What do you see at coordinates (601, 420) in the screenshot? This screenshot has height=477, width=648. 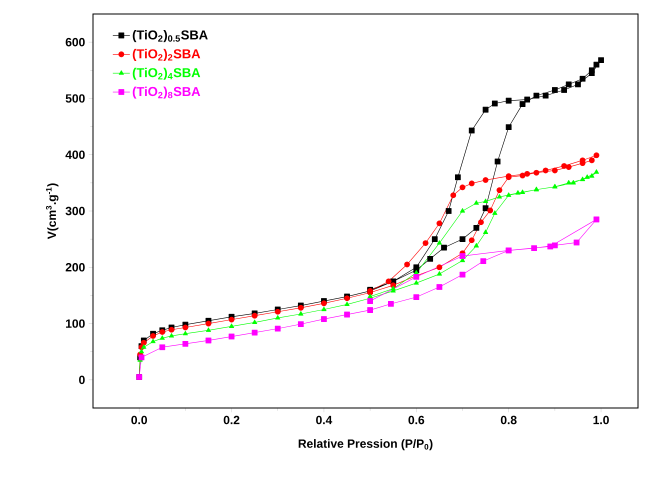 I see `x-tick-label: 1.0` at bounding box center [601, 420].